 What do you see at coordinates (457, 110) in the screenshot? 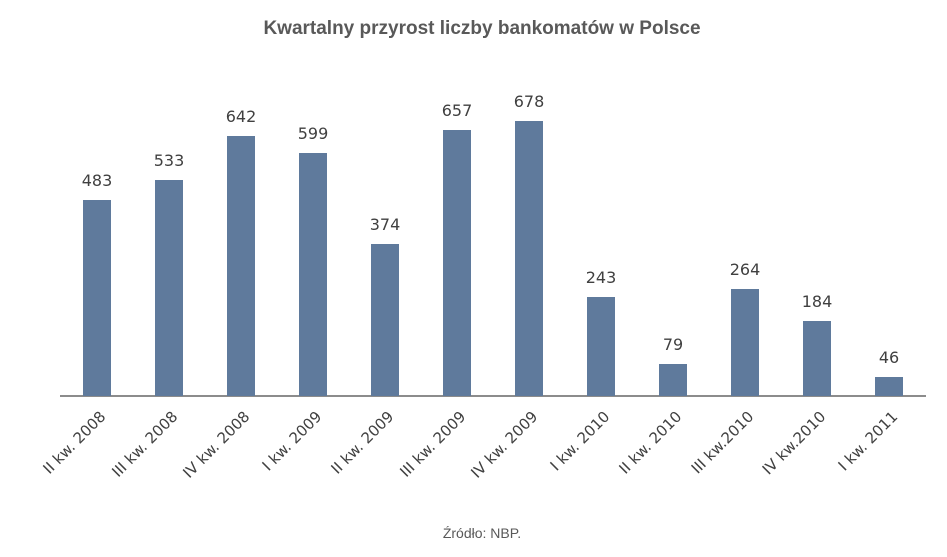
I see `data-label: 657` at bounding box center [457, 110].